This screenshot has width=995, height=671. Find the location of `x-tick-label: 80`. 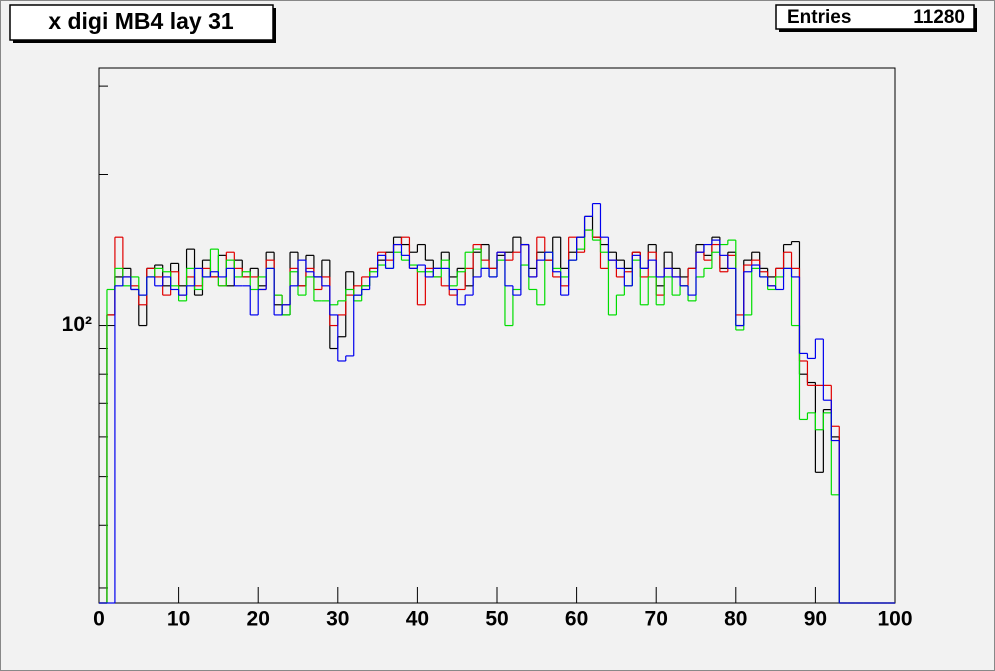

x-tick-label: 80 is located at coordinates (735, 619).